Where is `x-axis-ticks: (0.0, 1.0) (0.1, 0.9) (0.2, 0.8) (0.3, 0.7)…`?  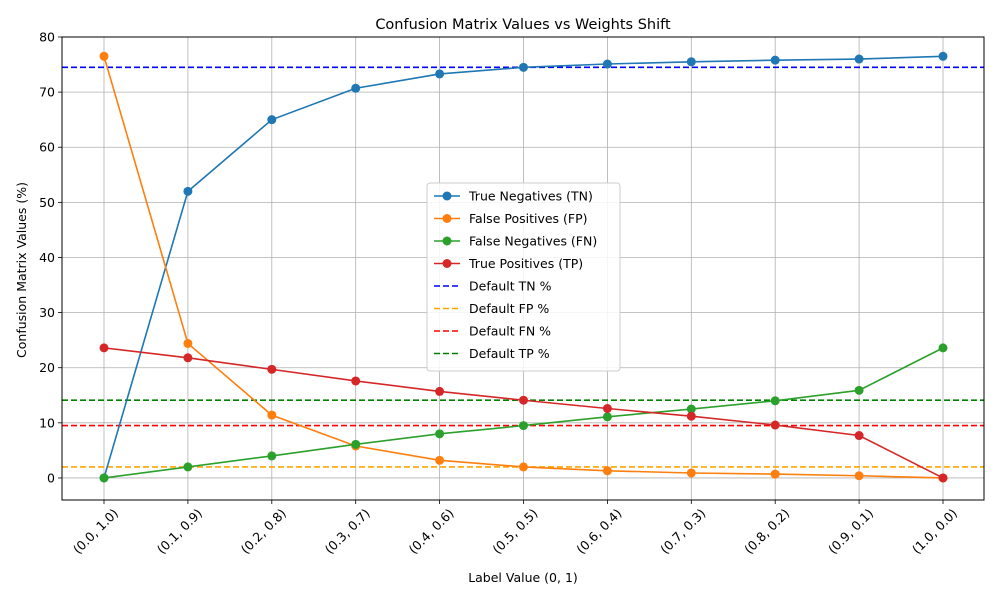
x-axis-ticks: (0.0, 1.0) (0.1, 0.9) (0.2, 0.8) (0.3, 0.7)… is located at coordinates (515, 528).